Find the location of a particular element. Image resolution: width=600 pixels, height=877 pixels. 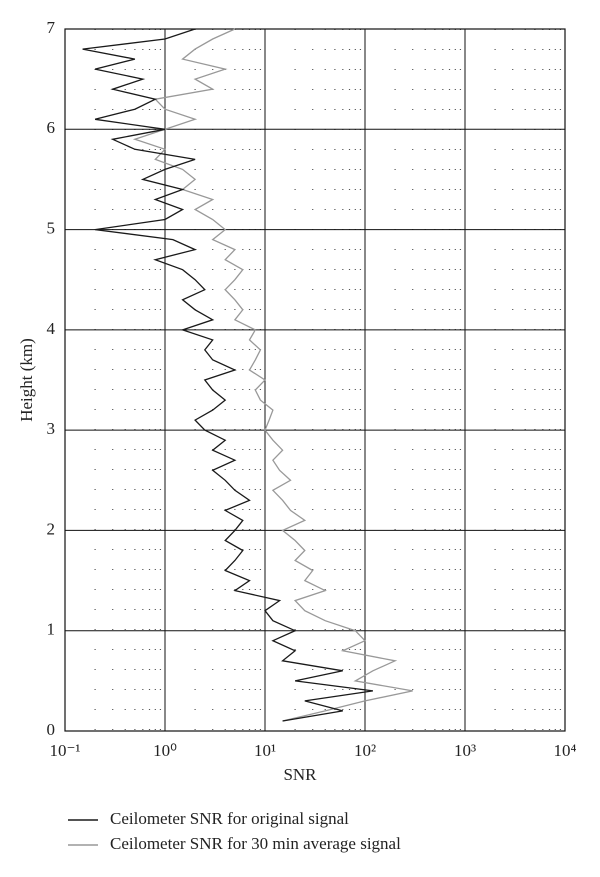

legend-label: Ceilometer SNR for original signal is located at coordinates (229, 818).